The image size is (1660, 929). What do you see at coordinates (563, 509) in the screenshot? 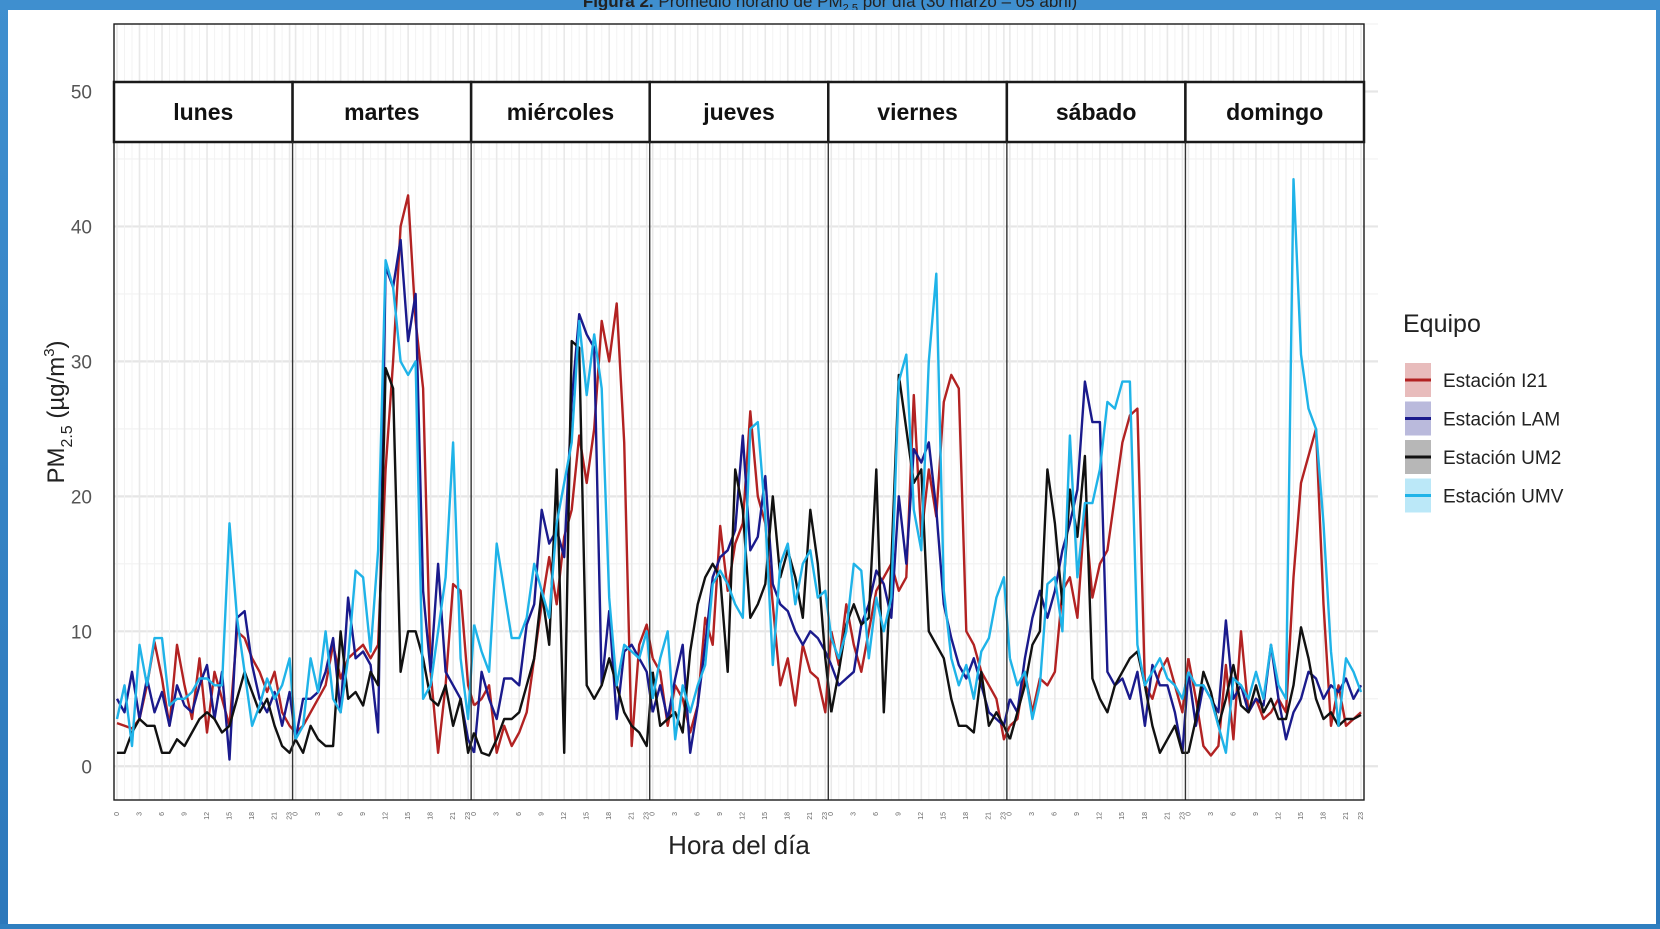
I see `series-line-umv-miércoles` at bounding box center [563, 509].